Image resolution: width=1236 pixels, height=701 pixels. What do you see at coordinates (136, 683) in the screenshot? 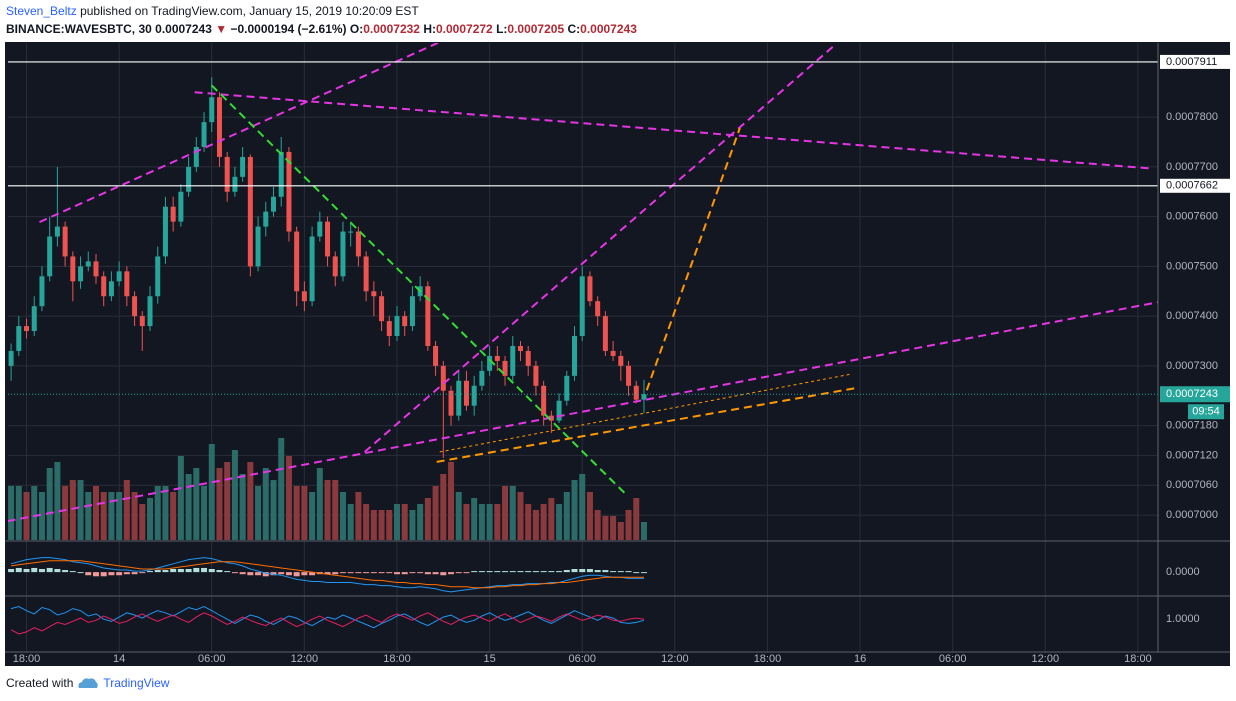
I see `brand: TradingView` at bounding box center [136, 683].